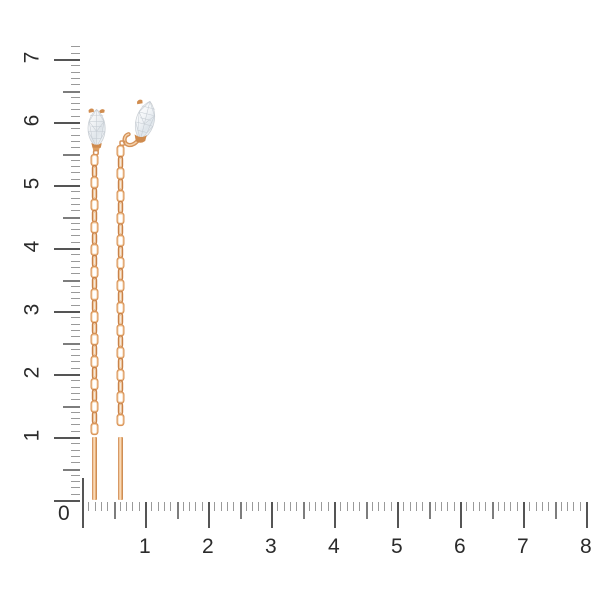  I want to click on h-label-1: 1, so click(145, 546).